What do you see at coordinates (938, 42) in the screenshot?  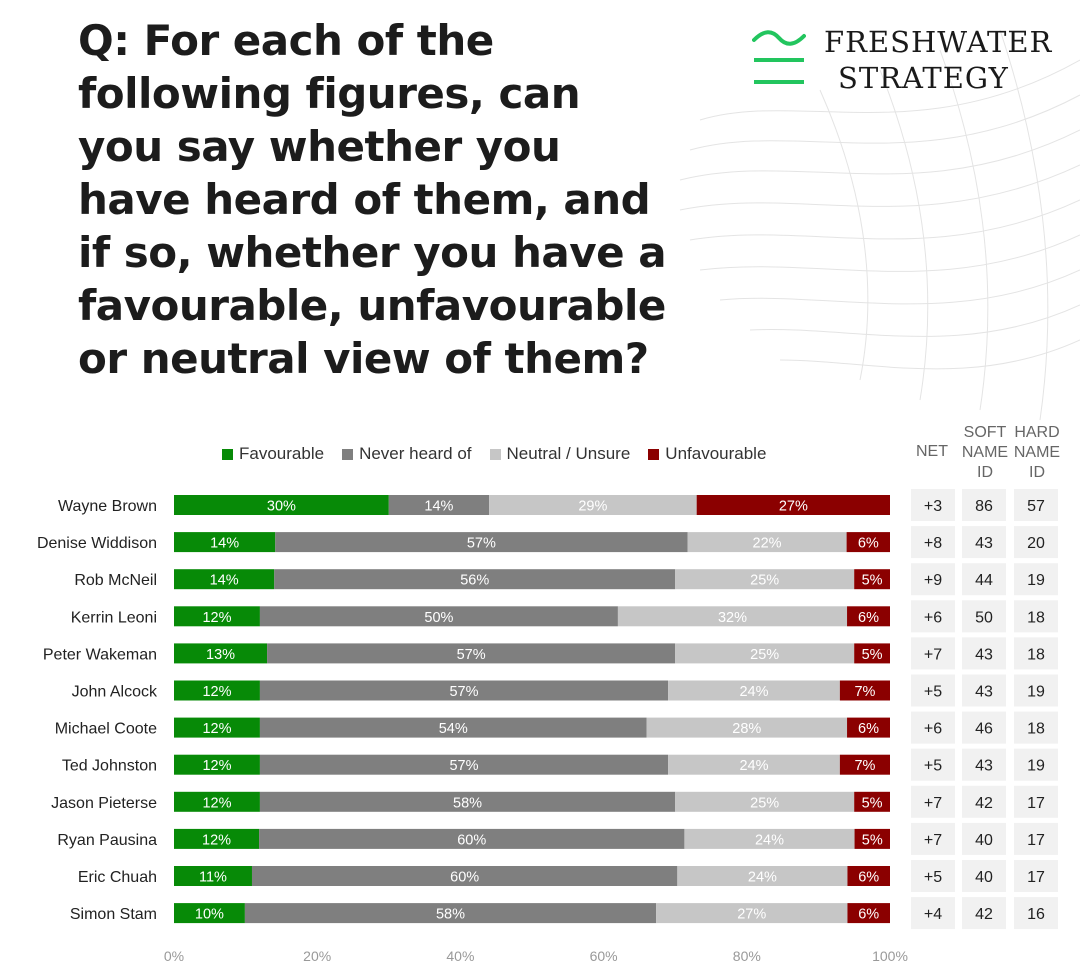 I see `logo-line-1: FRESHWATER` at bounding box center [938, 42].